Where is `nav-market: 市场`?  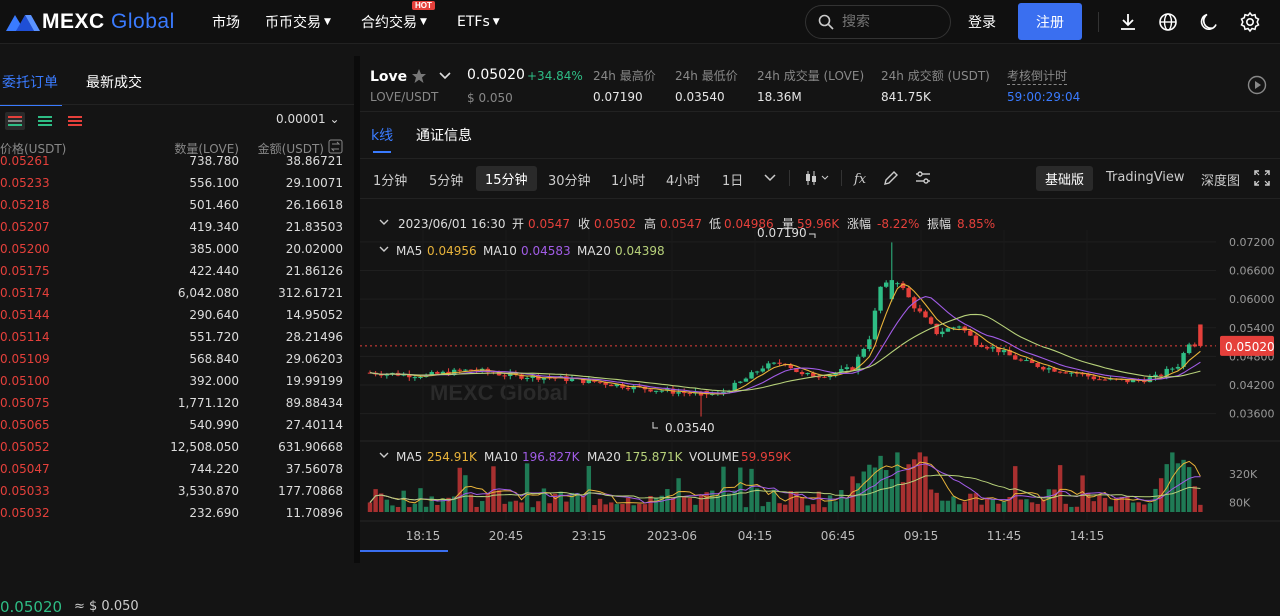
nav-market: 市场 is located at coordinates (226, 23).